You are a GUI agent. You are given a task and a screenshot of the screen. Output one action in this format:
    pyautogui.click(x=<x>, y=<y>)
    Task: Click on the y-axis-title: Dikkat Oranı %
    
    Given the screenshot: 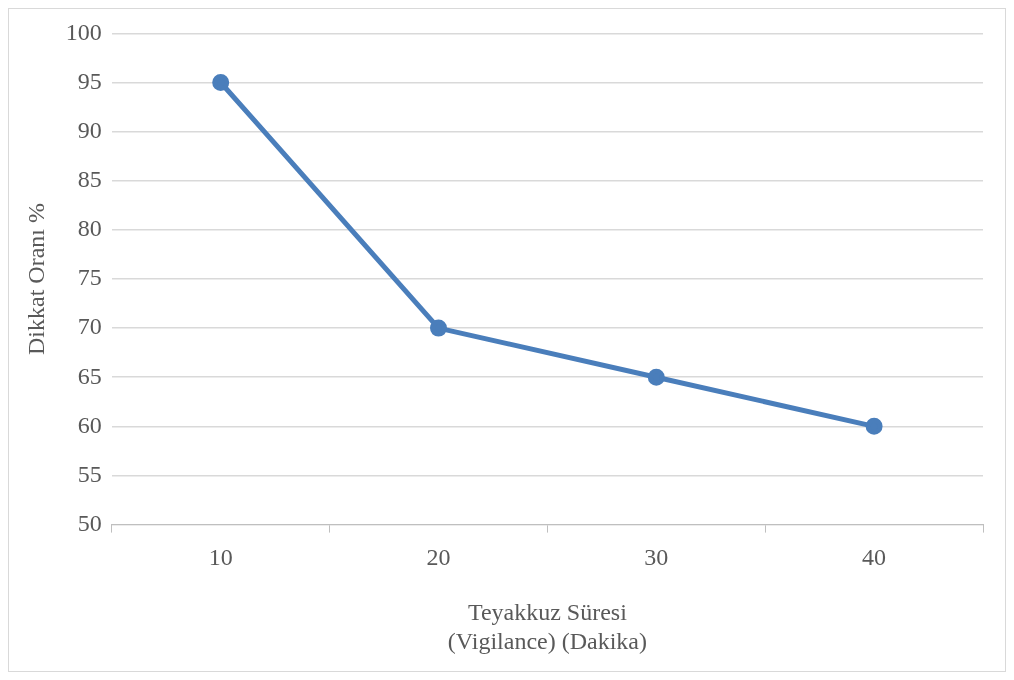 What is the action you would take?
    pyautogui.click(x=35, y=279)
    